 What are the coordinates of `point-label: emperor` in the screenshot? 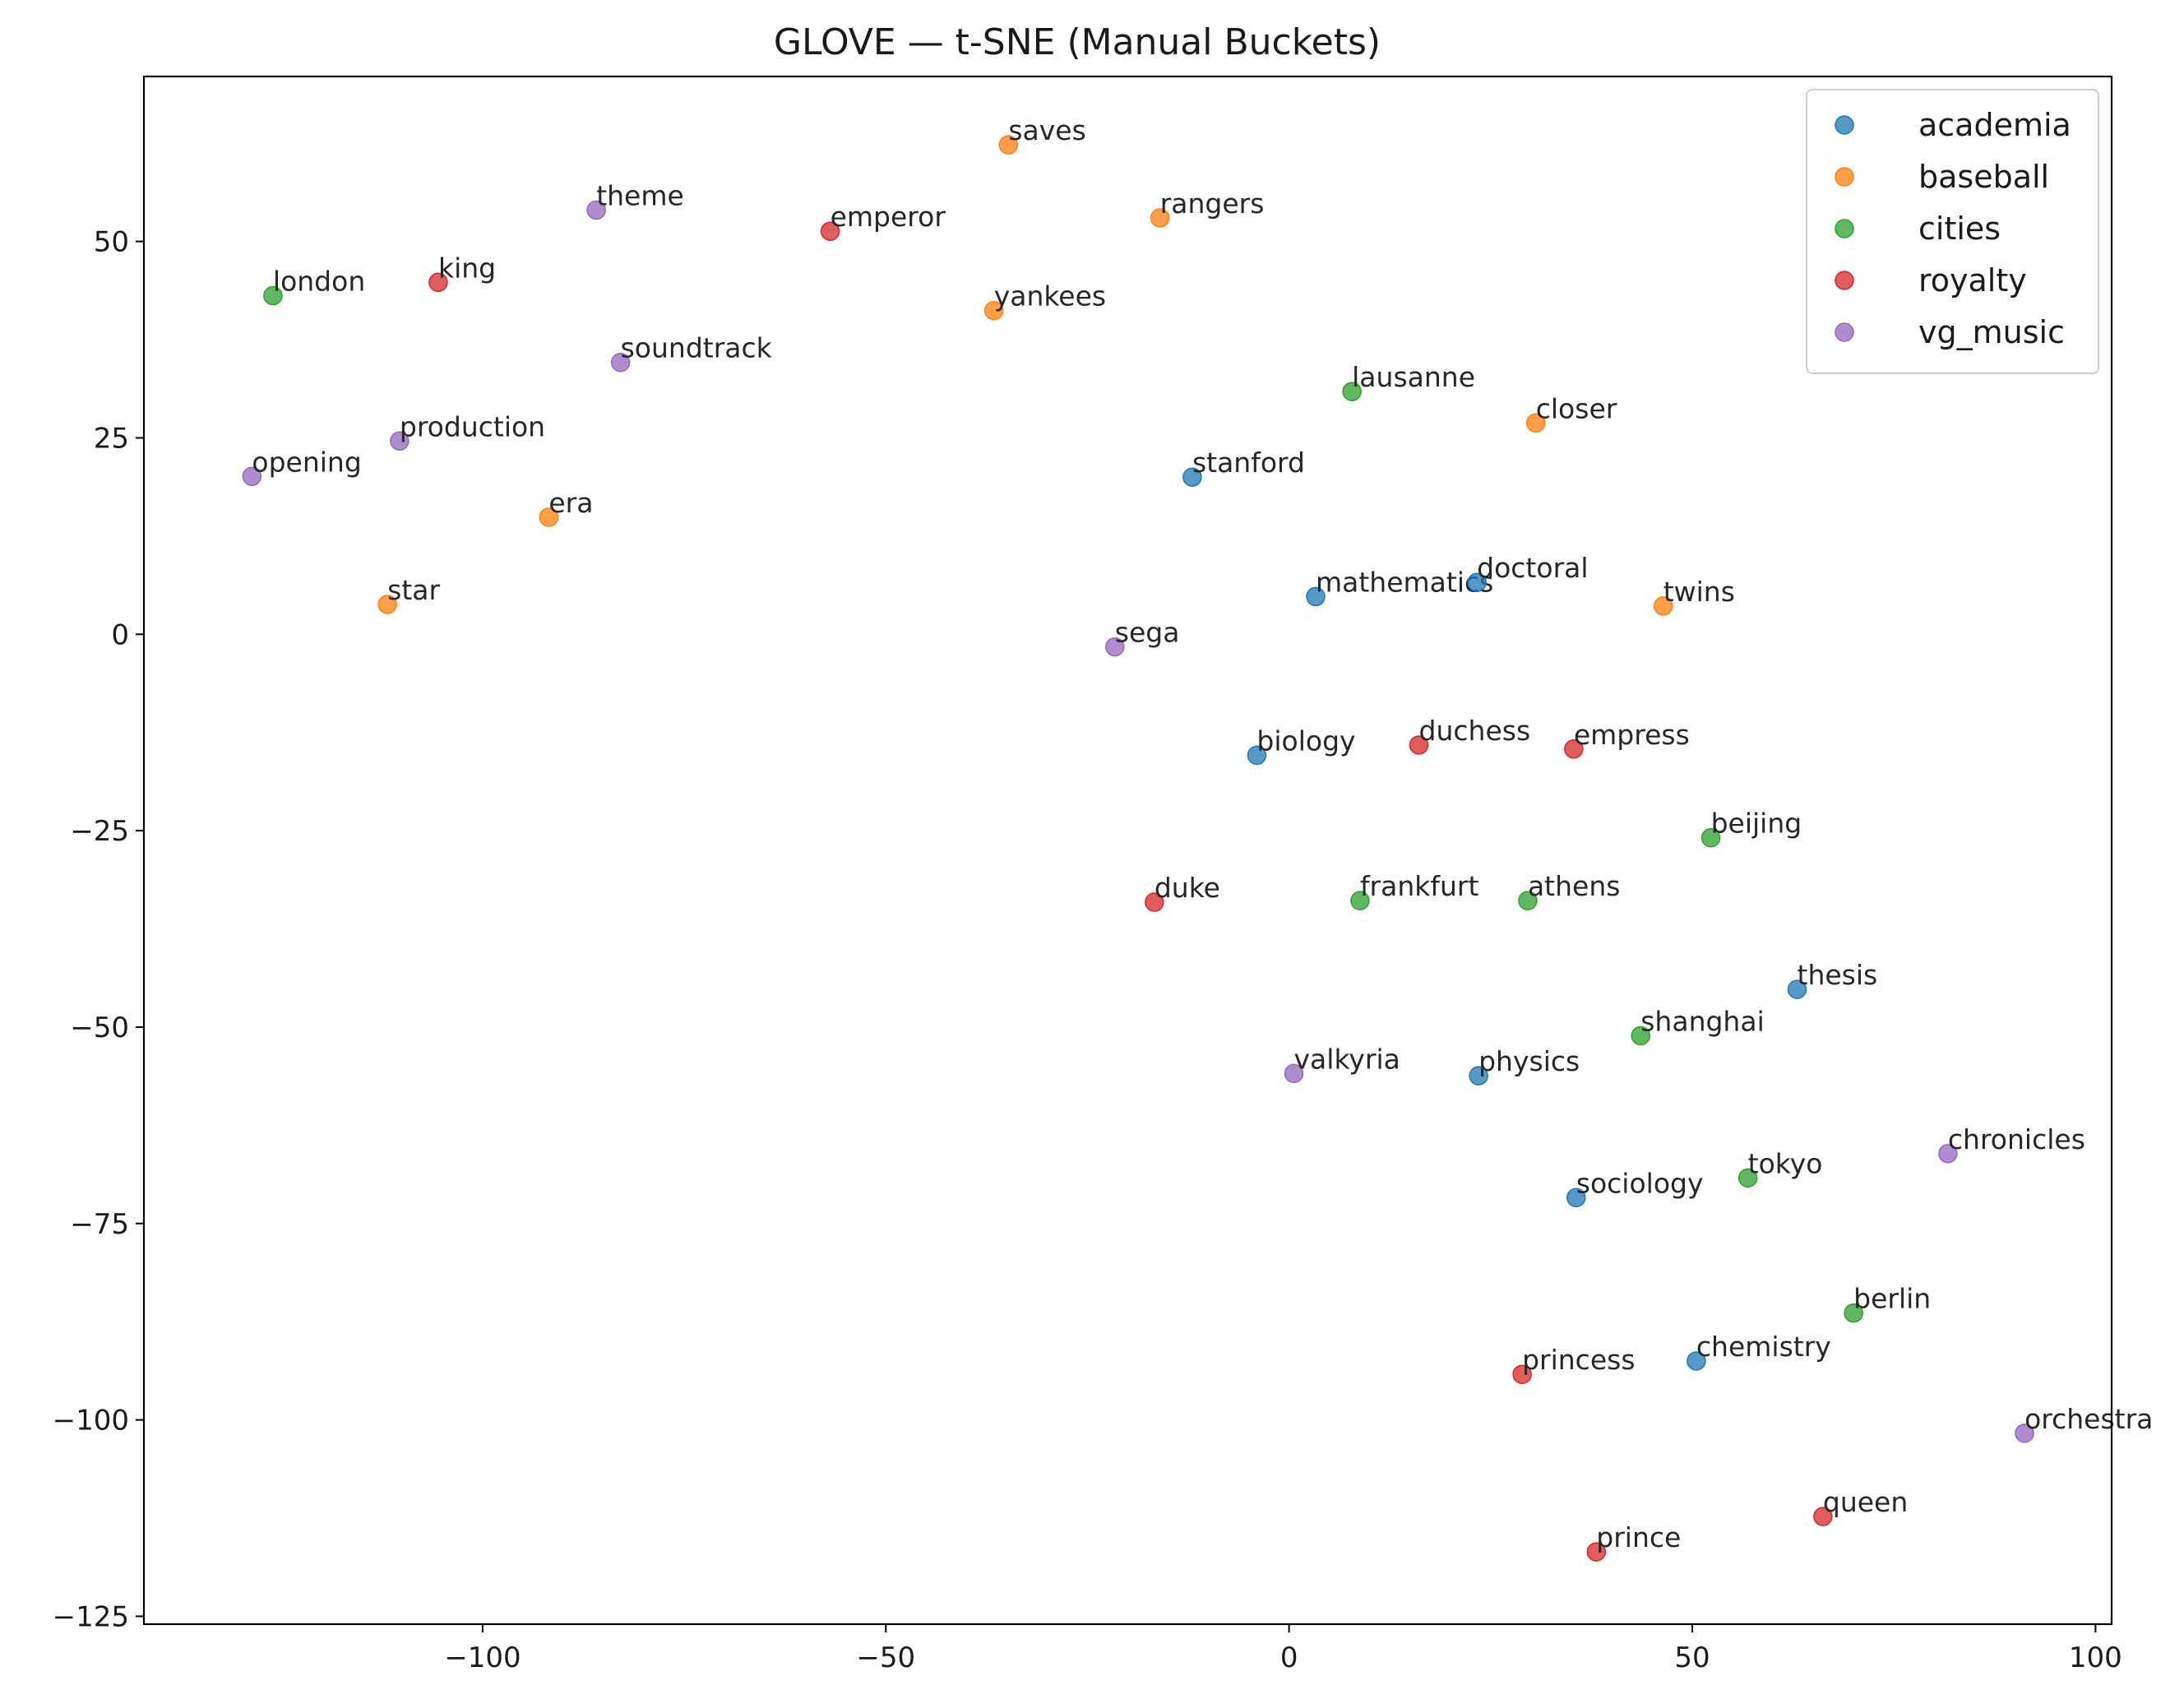 It's located at (888, 217).